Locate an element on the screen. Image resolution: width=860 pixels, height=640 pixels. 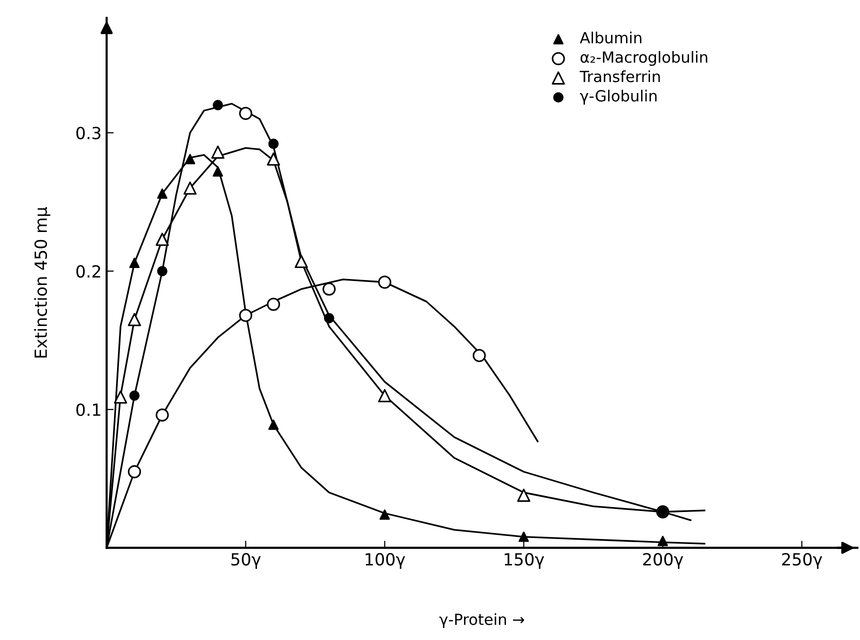
x-tick-label: 250γ is located at coordinates (802, 560).